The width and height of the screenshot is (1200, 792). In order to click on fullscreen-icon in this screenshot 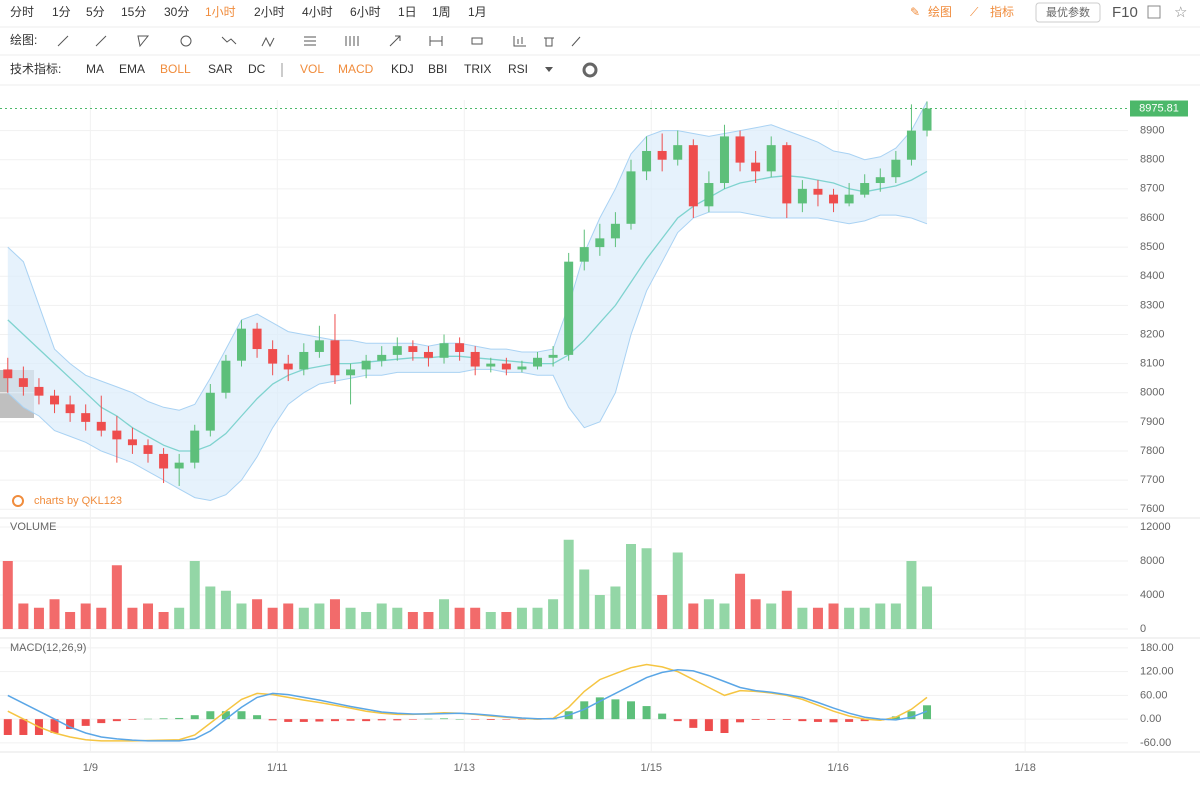, I will do `click(1154, 12)`.